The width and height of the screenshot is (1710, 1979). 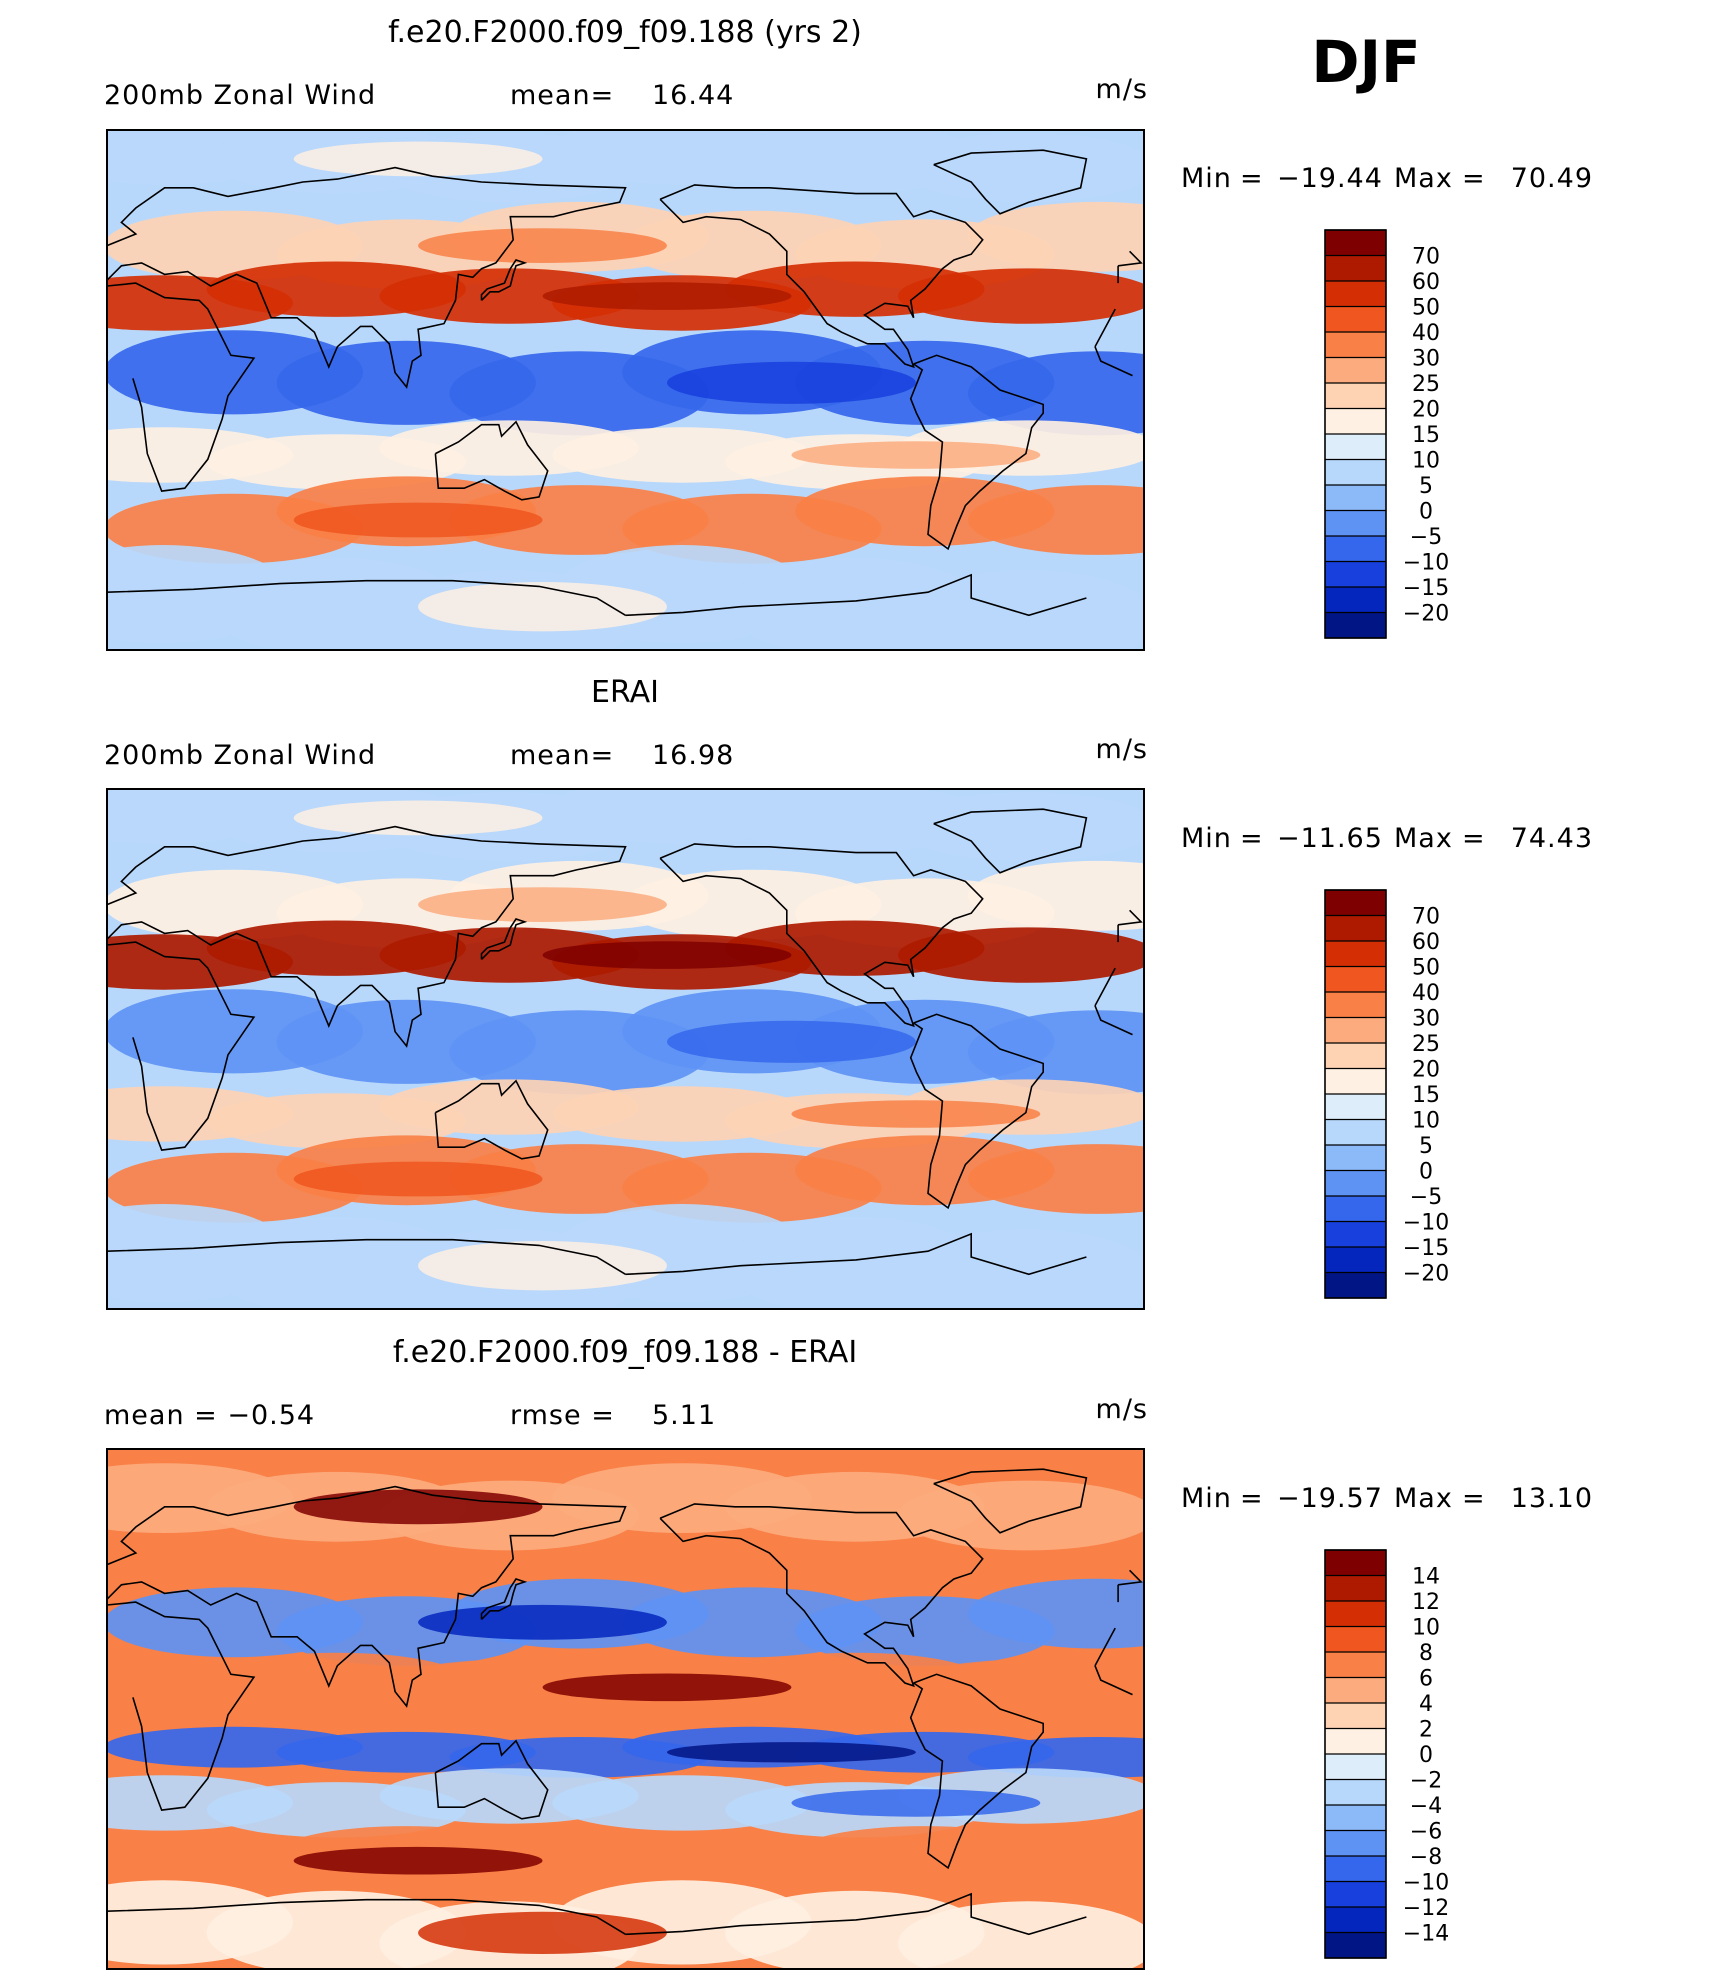 What do you see at coordinates (240, 95) in the screenshot?
I see `panel-left-label: 200mb Zonal Wind` at bounding box center [240, 95].